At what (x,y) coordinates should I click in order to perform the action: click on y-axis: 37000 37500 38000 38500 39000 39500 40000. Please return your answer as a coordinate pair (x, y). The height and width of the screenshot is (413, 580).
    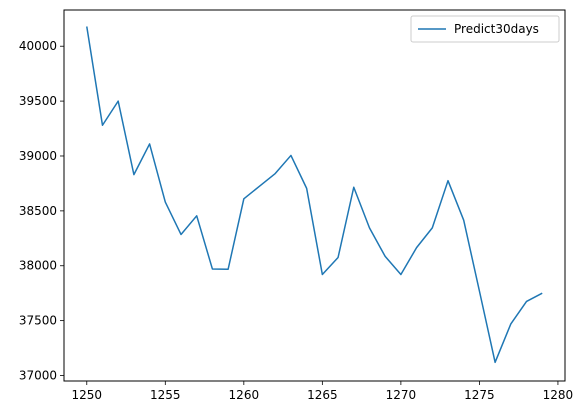
    Looking at the image, I should click on (41, 211).